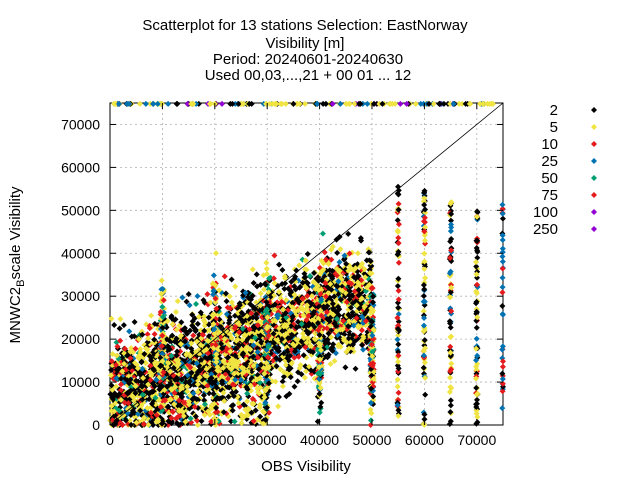  I want to click on y-tick-label: 50000, so click(80, 210).